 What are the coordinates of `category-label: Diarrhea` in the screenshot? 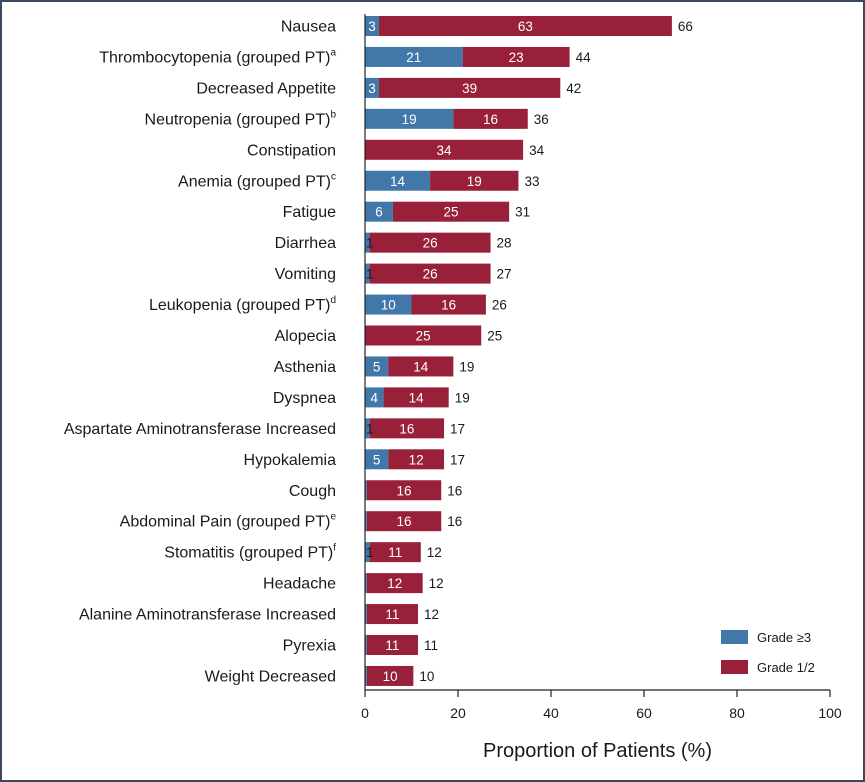 It's located at (305, 243).